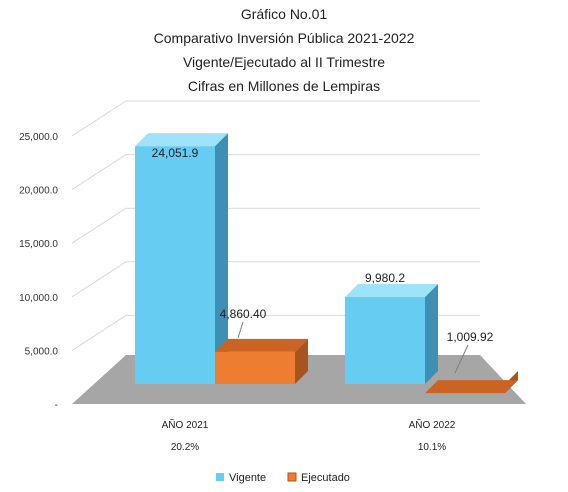  I want to click on y-tick-label: 5,000.0, so click(42, 351).